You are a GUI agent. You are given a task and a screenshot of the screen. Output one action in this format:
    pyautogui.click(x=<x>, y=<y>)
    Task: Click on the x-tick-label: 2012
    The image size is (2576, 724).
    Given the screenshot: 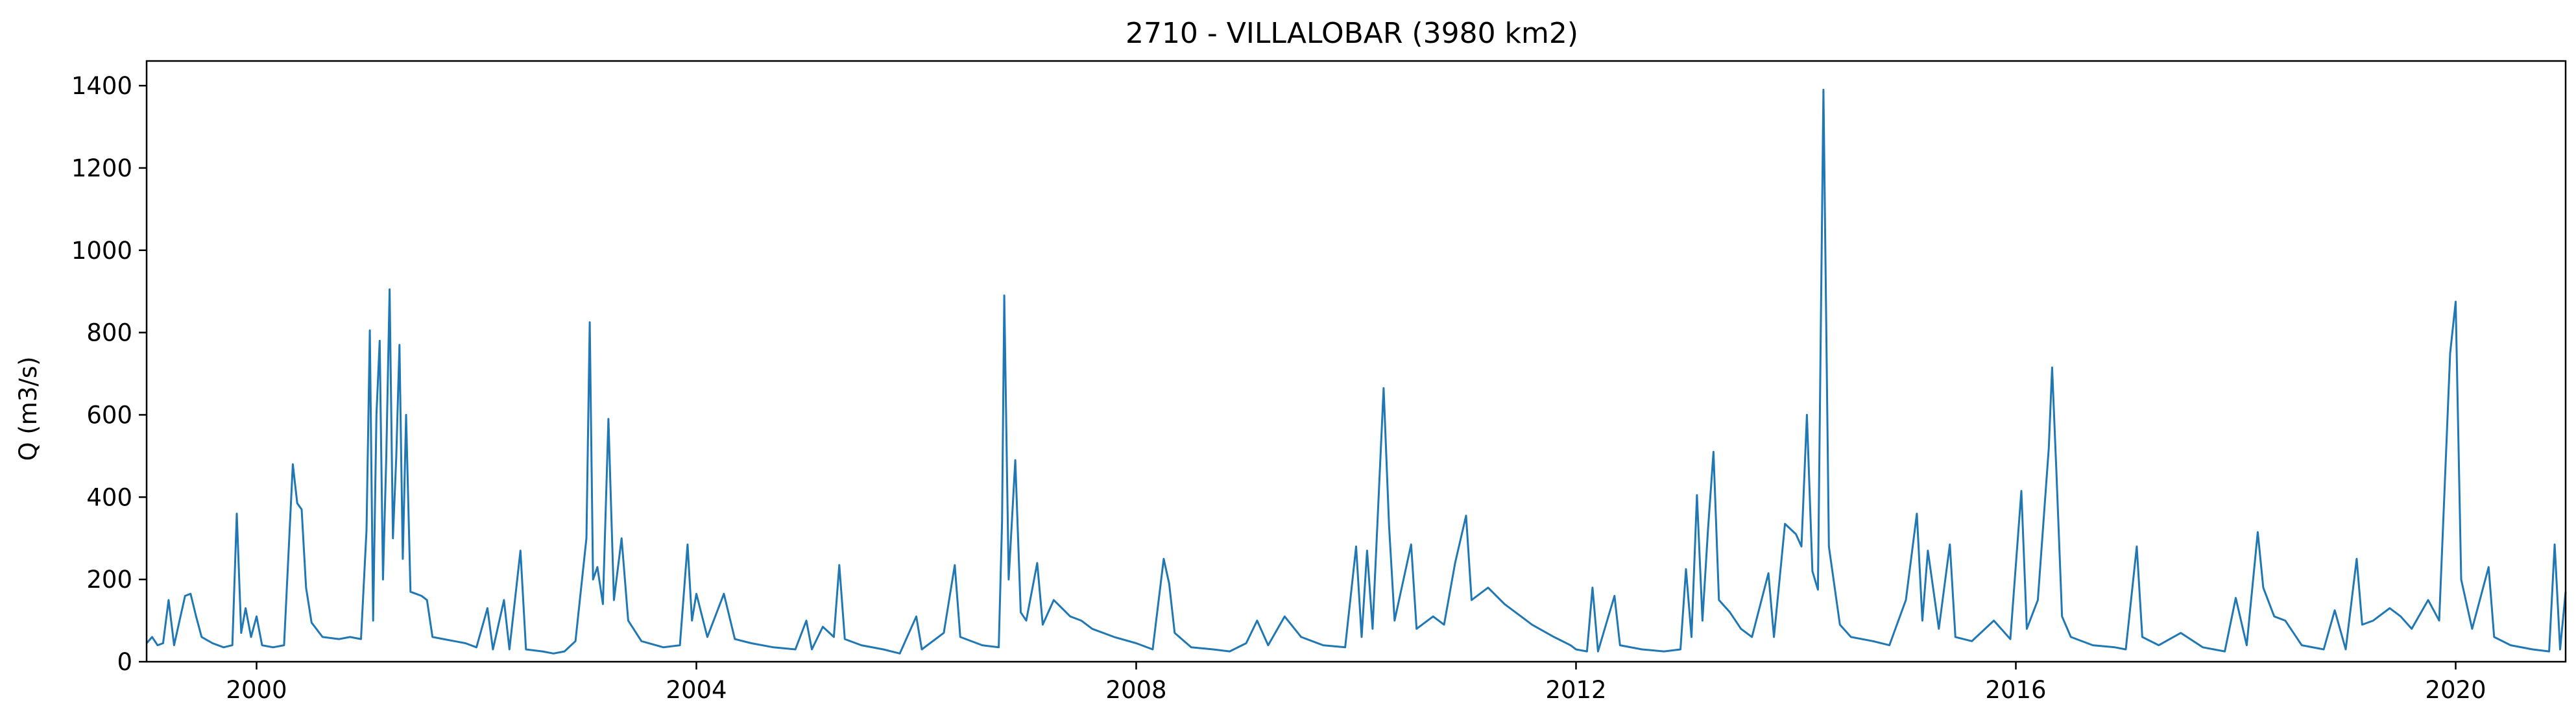 What is the action you would take?
    pyautogui.click(x=1575, y=690)
    